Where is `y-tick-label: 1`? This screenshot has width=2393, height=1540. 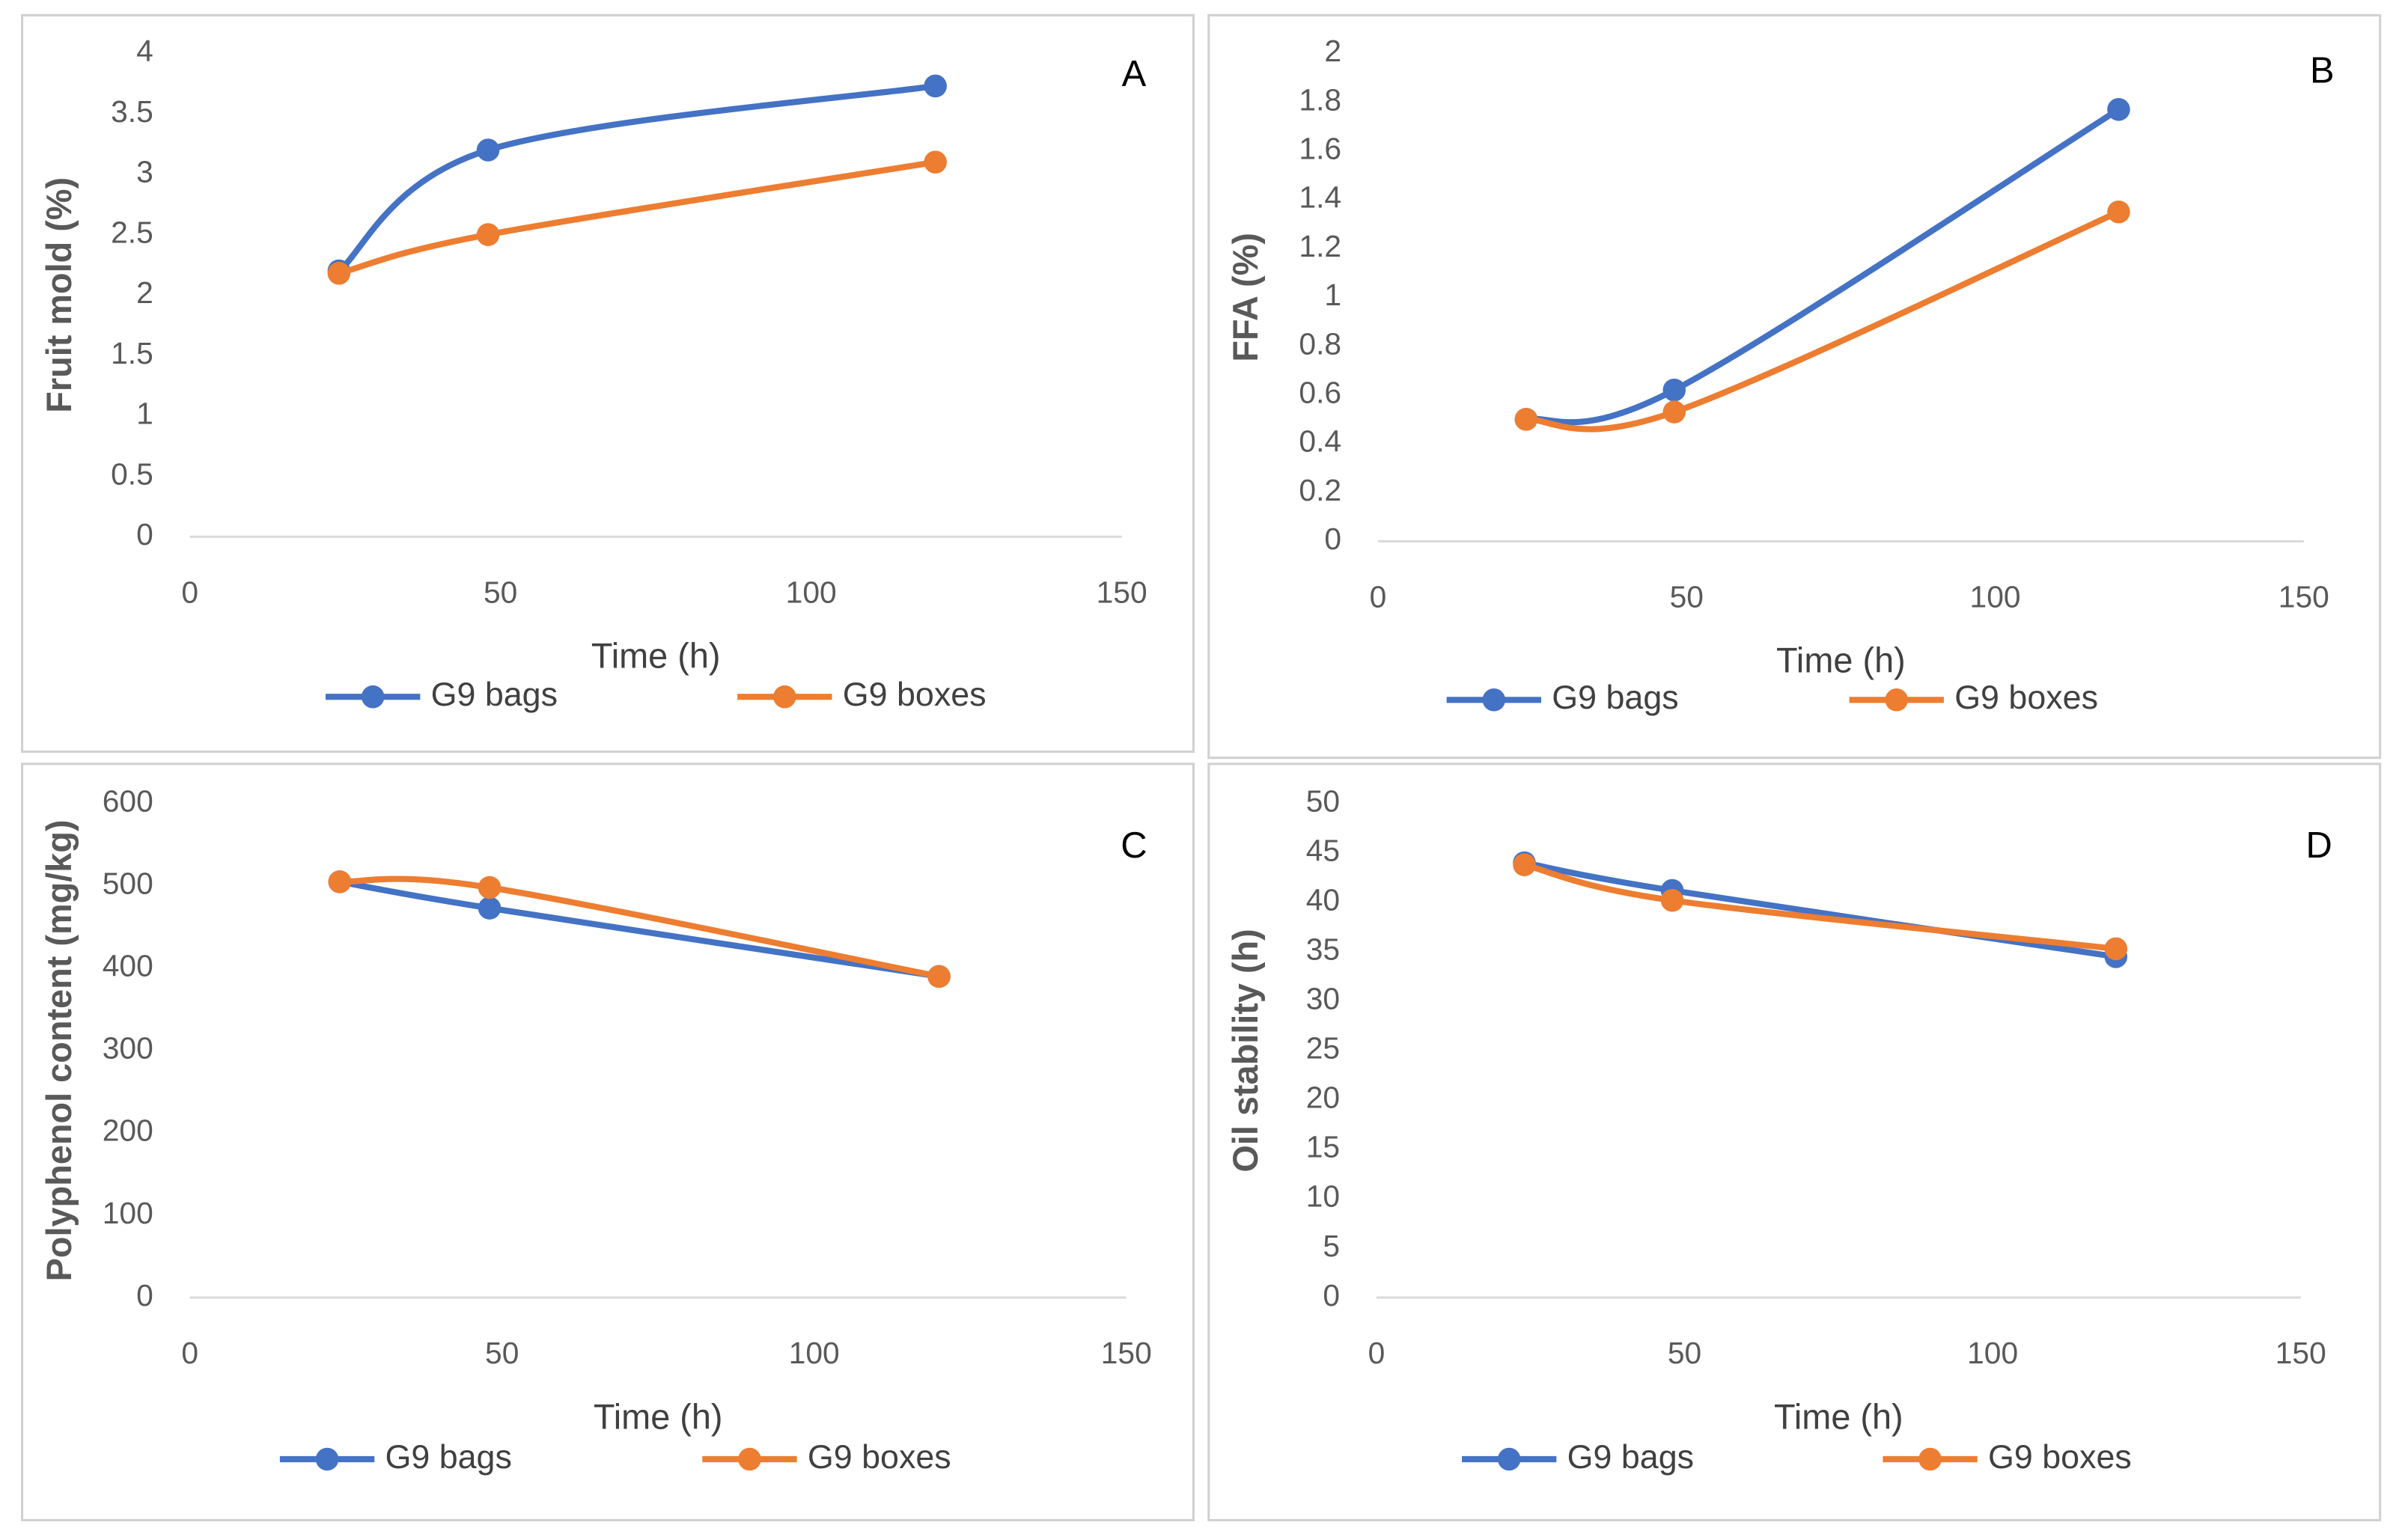
y-tick-label: 1 is located at coordinates (1332, 295).